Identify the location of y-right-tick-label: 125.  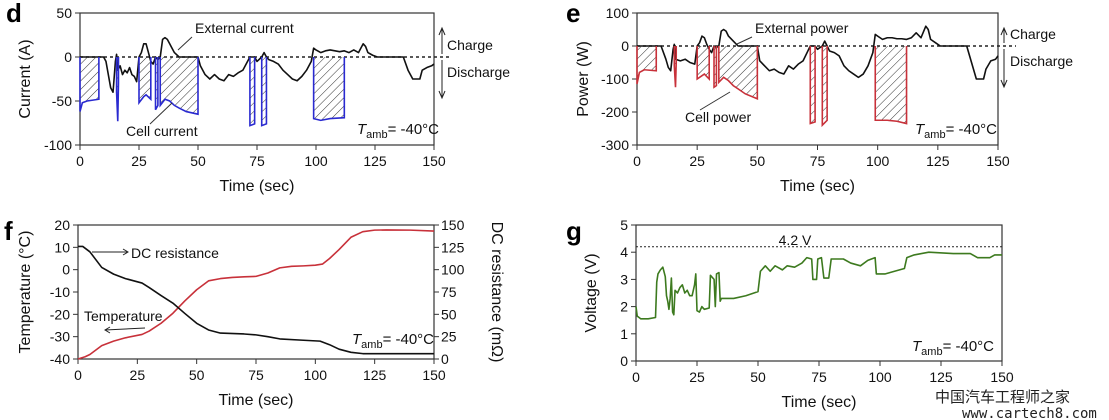
(453, 247).